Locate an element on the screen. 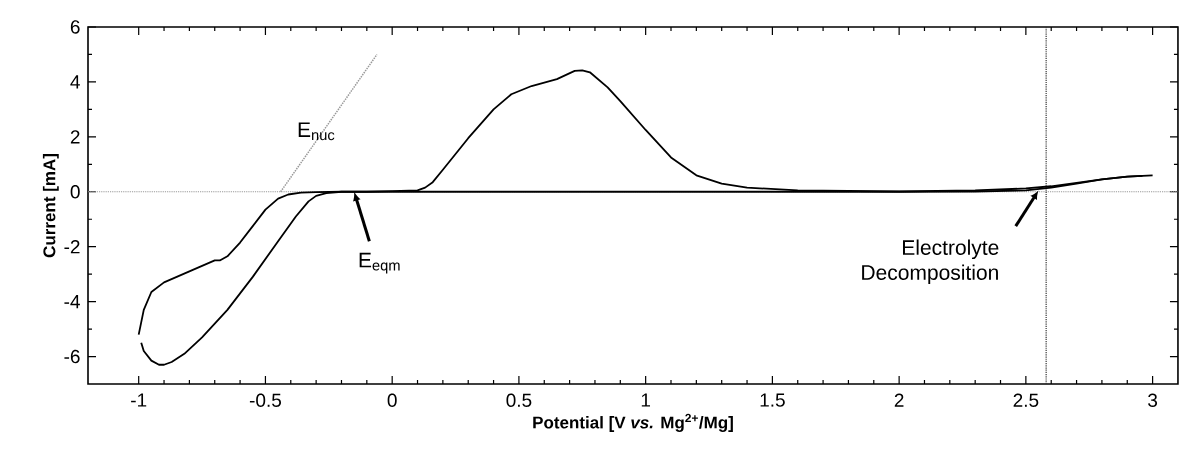 This screenshot has width=1190, height=468. y-axis-title: Current [mA] is located at coordinates (50, 206).